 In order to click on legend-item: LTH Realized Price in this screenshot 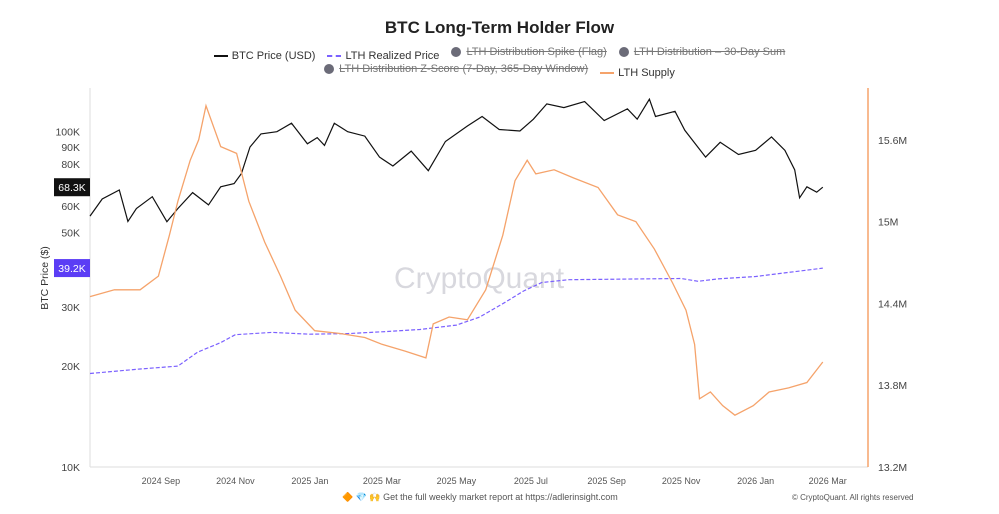, I will do `click(383, 56)`.